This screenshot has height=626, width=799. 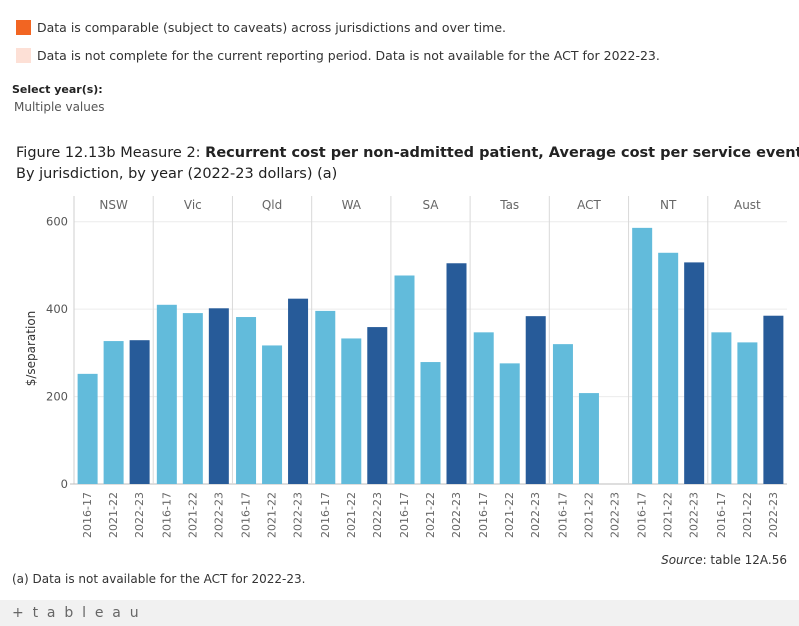 I want to click on source-note: Source: table 12A.56, so click(x=724, y=560).